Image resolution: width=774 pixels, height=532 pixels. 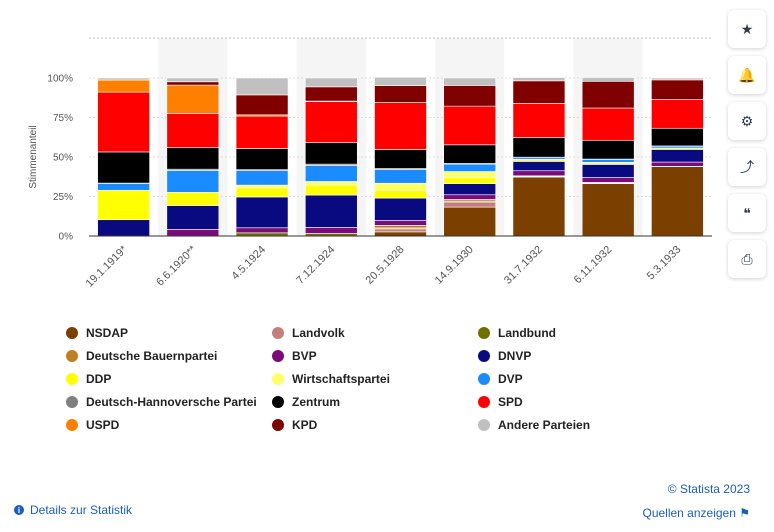 I want to click on legend-item: Wirtschaftspartei, so click(x=331, y=379).